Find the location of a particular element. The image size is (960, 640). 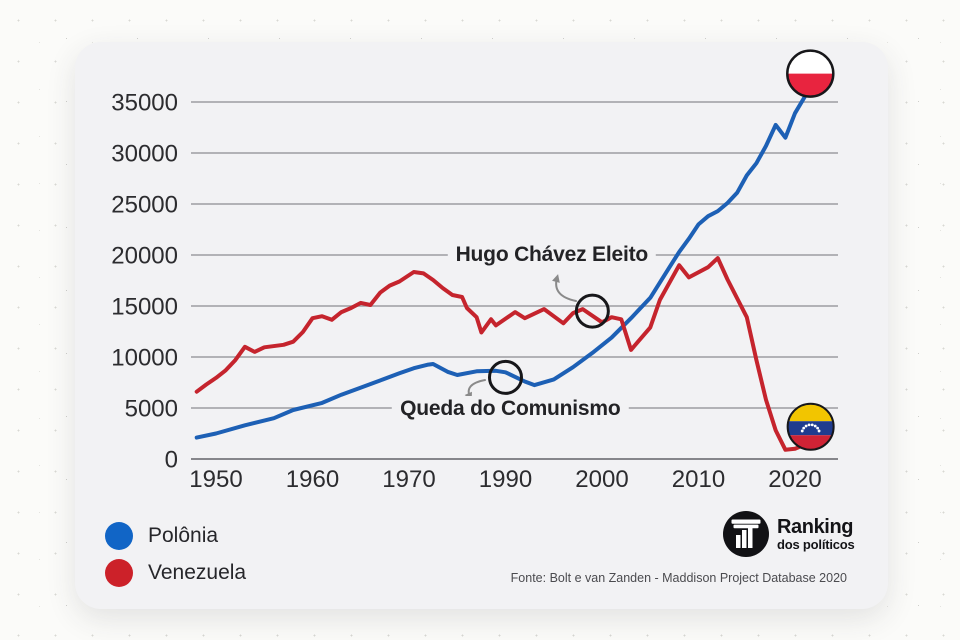

x-tick-label: 1960 is located at coordinates (312, 479).